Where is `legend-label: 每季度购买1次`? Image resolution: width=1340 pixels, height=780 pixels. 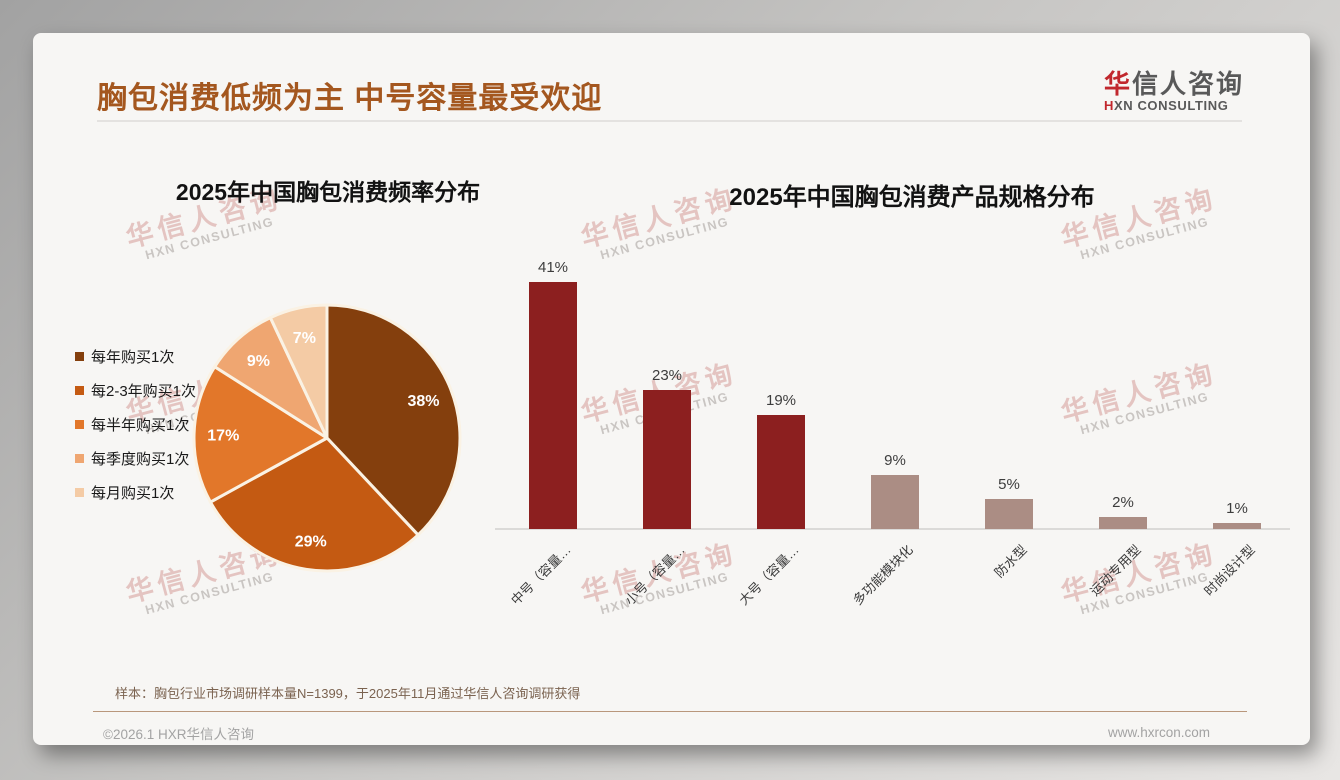
legend-label: 每季度购买1次 is located at coordinates (140, 459).